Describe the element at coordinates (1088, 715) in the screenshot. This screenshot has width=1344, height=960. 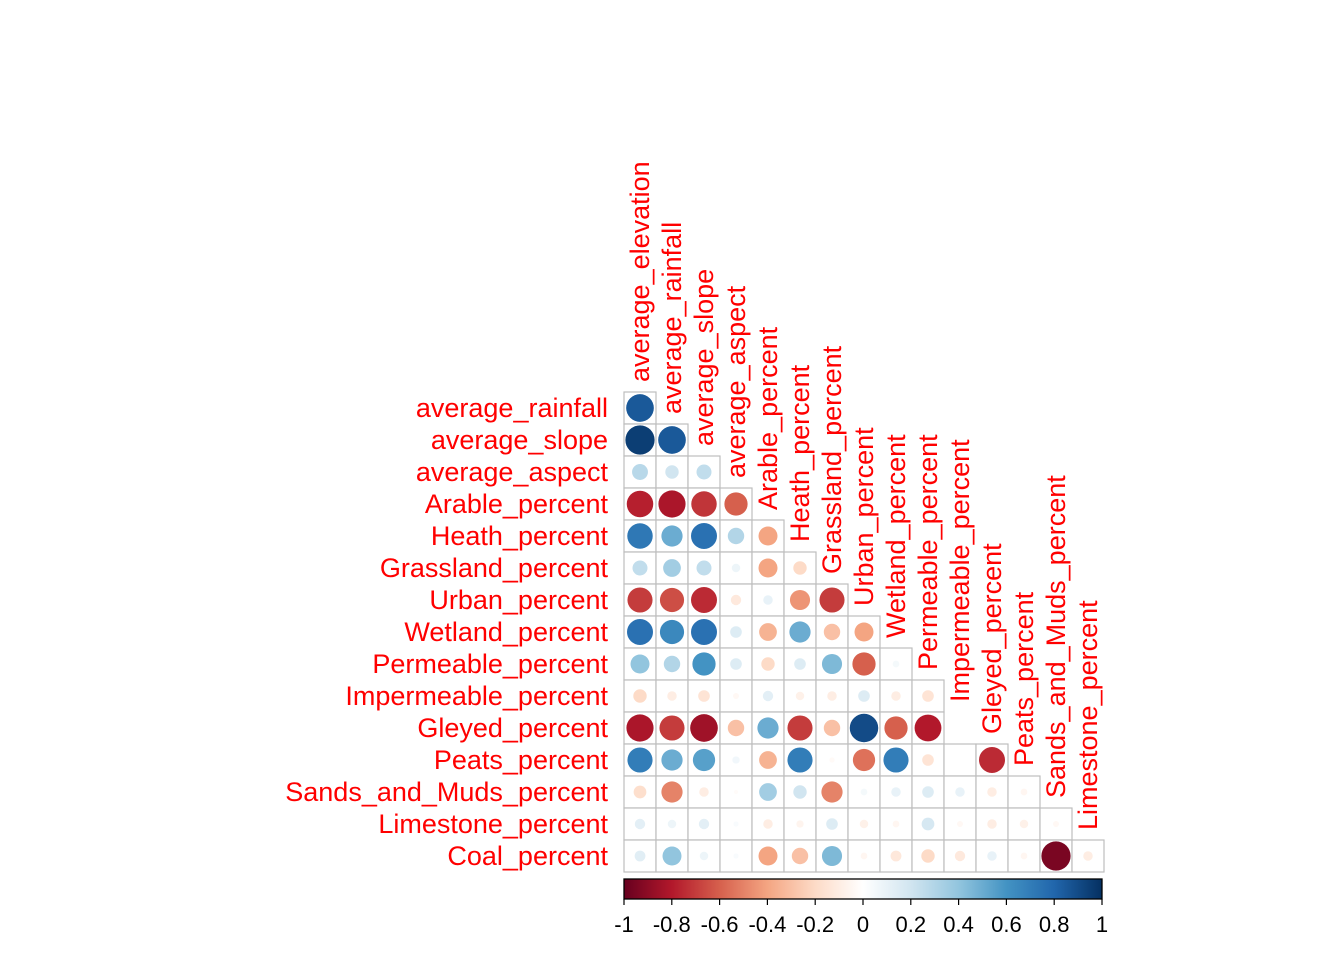
I see `column-label: Limestone_percent` at that location.